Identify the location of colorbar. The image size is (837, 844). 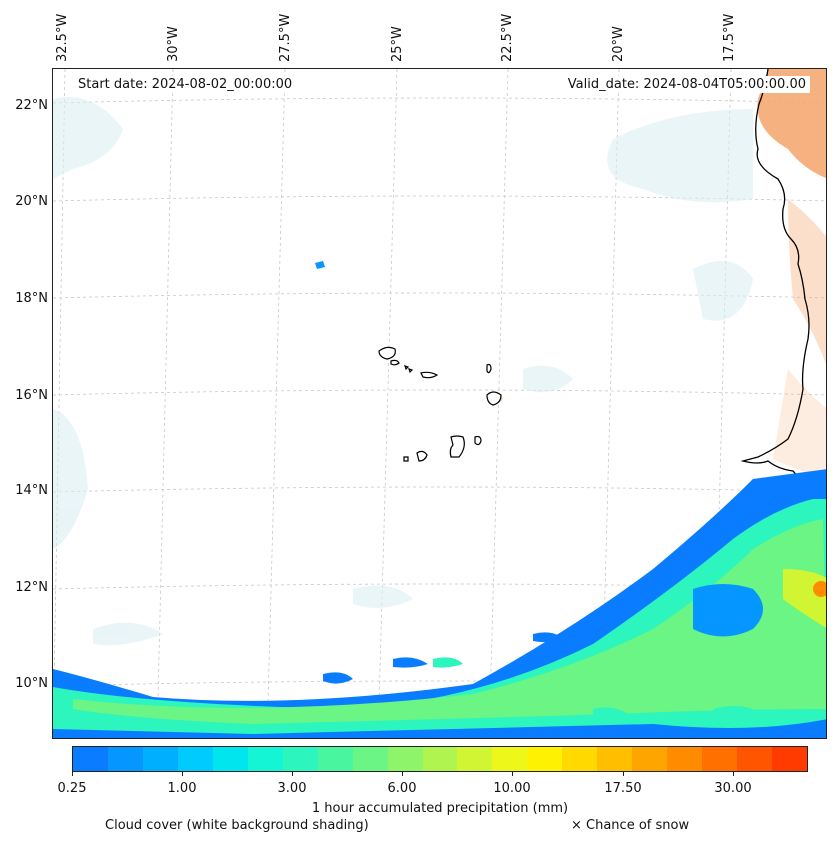
(440, 759).